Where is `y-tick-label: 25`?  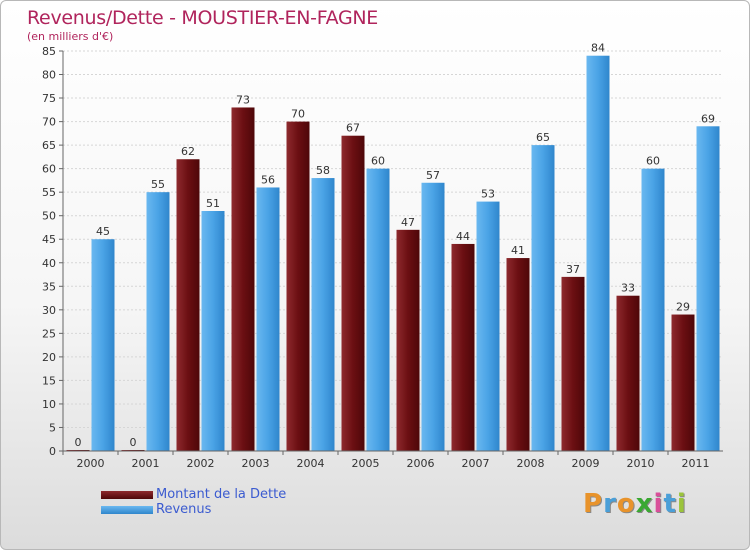 y-tick-label: 25 is located at coordinates (49, 333).